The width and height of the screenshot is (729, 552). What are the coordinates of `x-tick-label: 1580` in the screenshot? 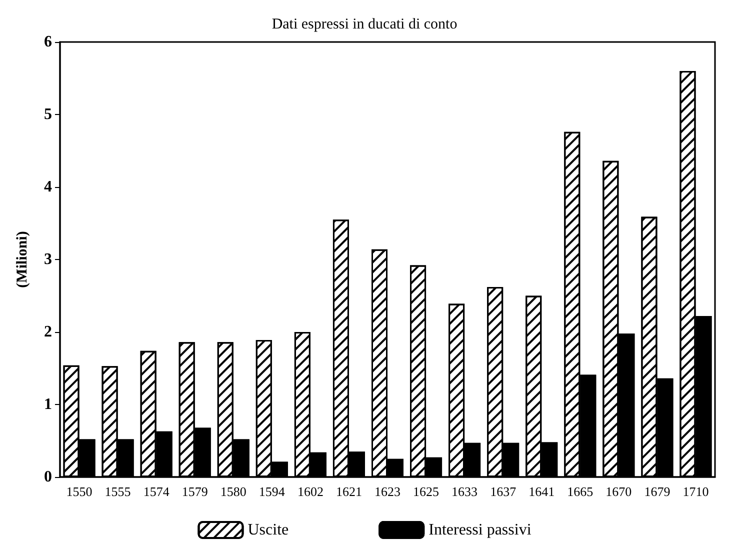 It's located at (233, 491).